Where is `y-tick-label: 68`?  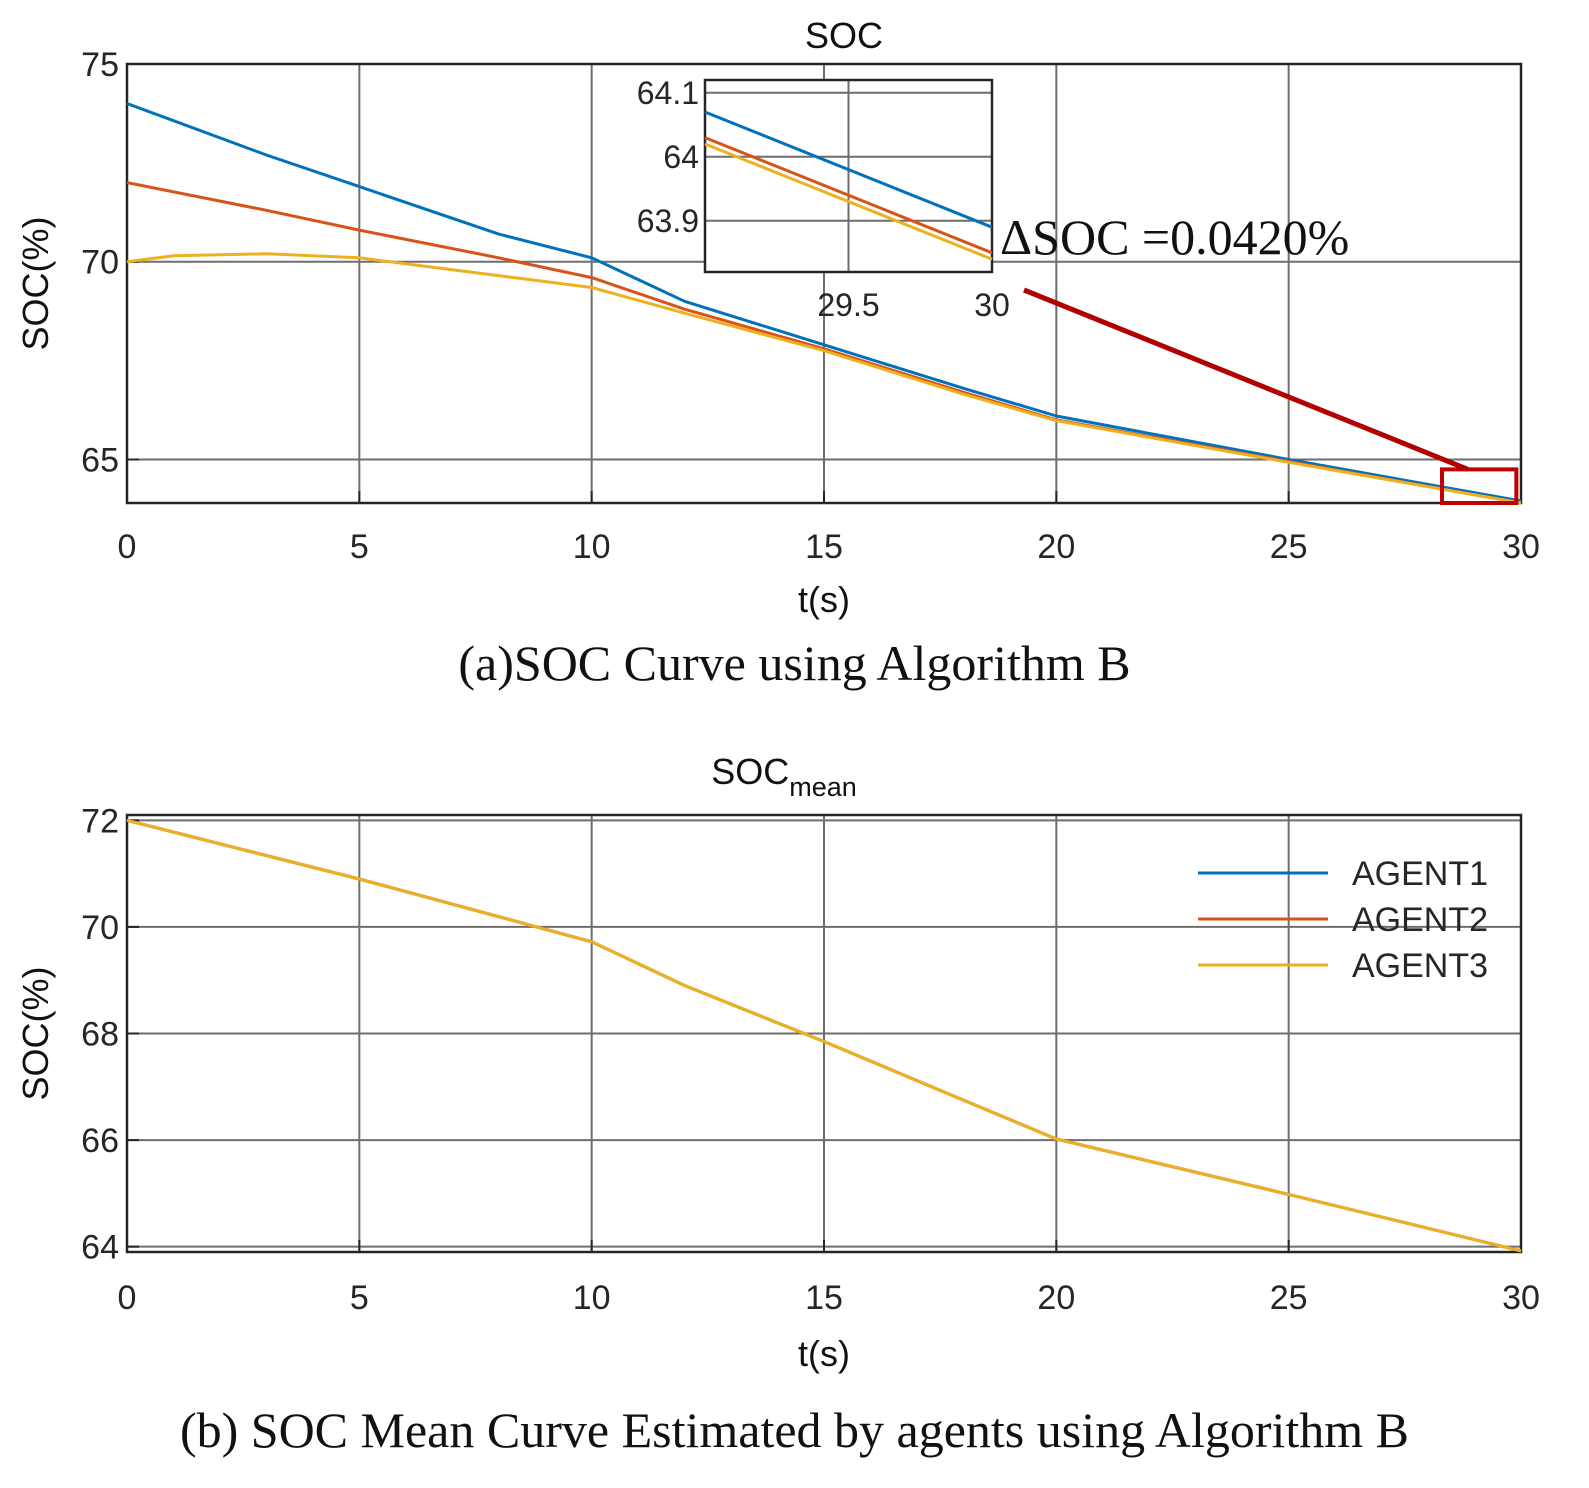 y-tick-label: 68 is located at coordinates (100, 1035).